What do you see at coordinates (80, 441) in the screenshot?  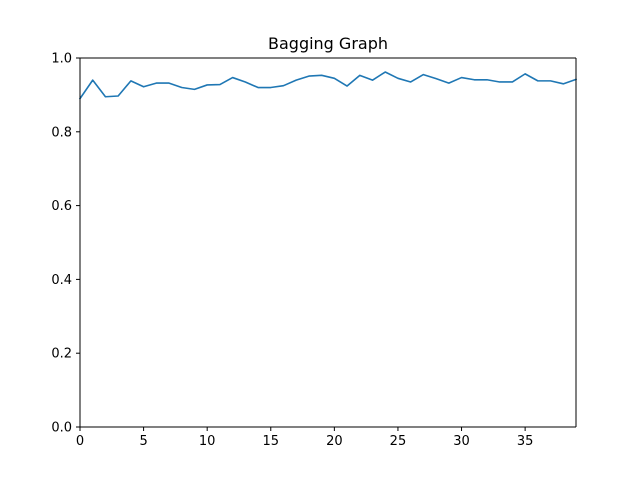 I see `x-tick-label-0: 0` at bounding box center [80, 441].